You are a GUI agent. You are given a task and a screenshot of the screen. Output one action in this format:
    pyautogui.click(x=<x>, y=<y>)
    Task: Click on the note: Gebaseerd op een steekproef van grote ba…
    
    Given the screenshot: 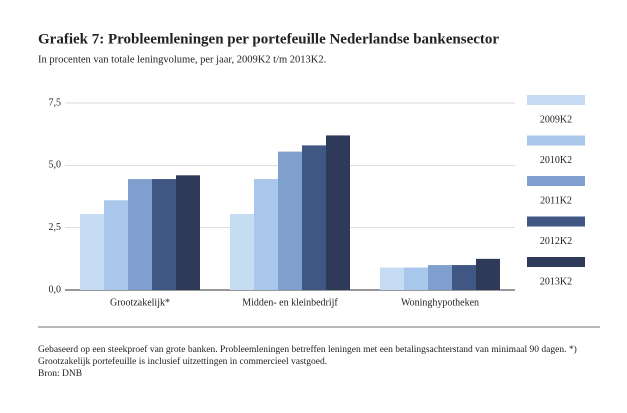 What is the action you would take?
    pyautogui.click(x=307, y=356)
    